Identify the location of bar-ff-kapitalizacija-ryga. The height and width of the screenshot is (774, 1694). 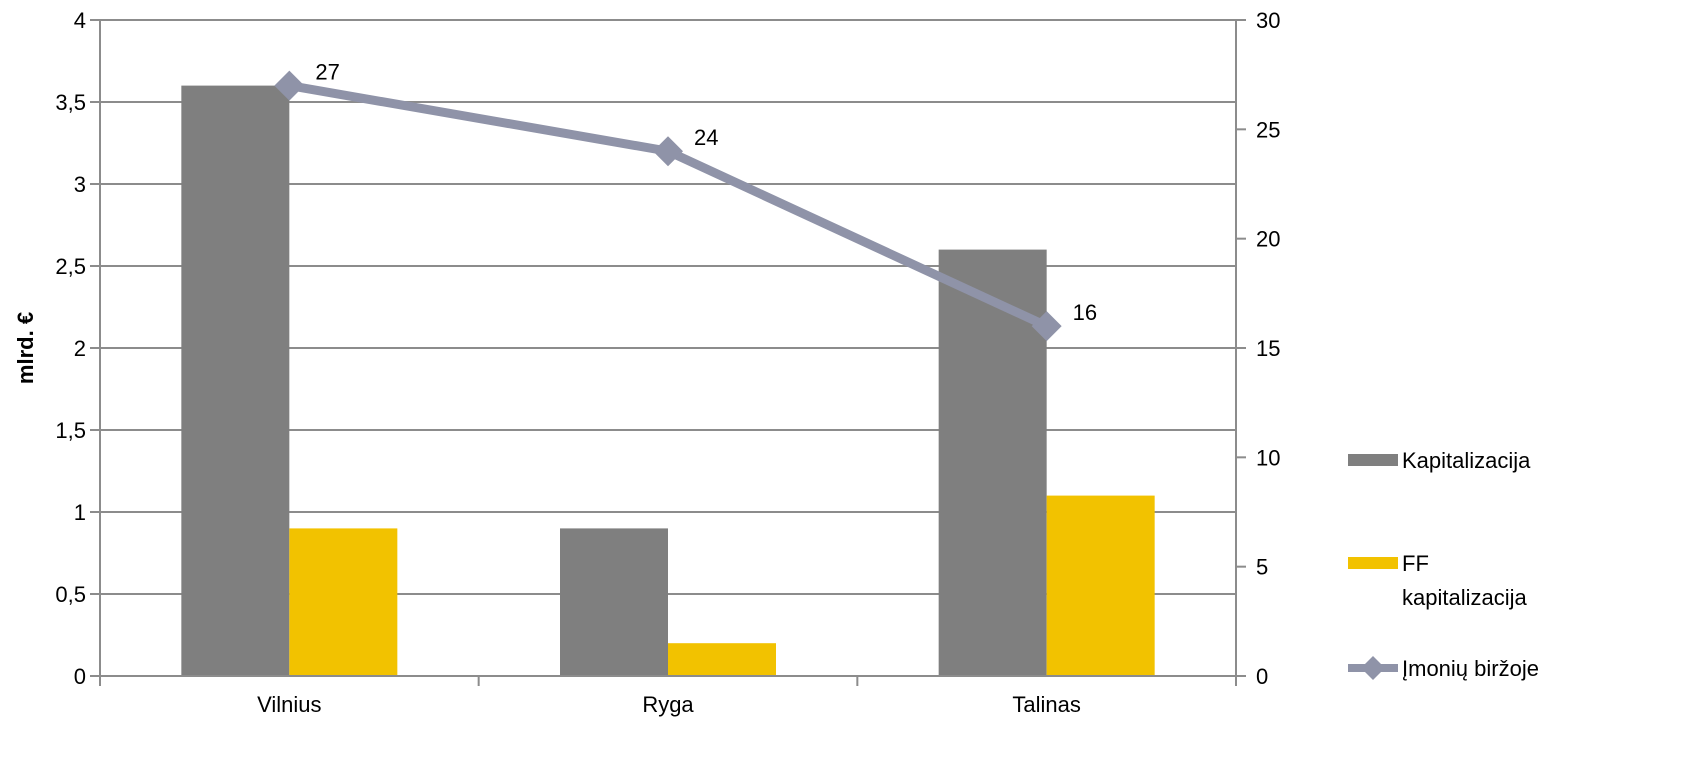
(722, 659).